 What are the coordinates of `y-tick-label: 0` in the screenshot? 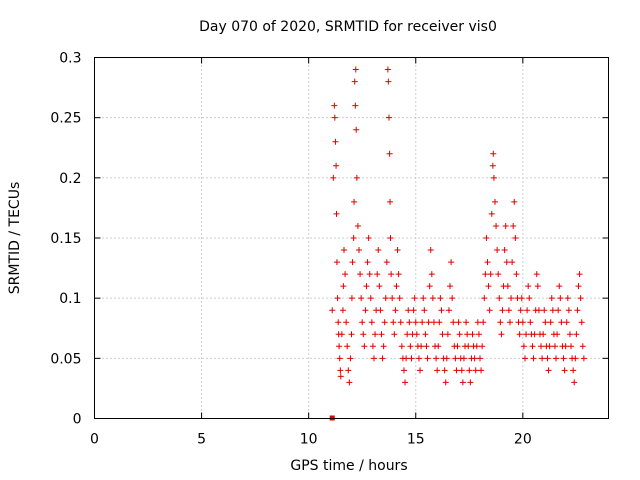 It's located at (77, 420).